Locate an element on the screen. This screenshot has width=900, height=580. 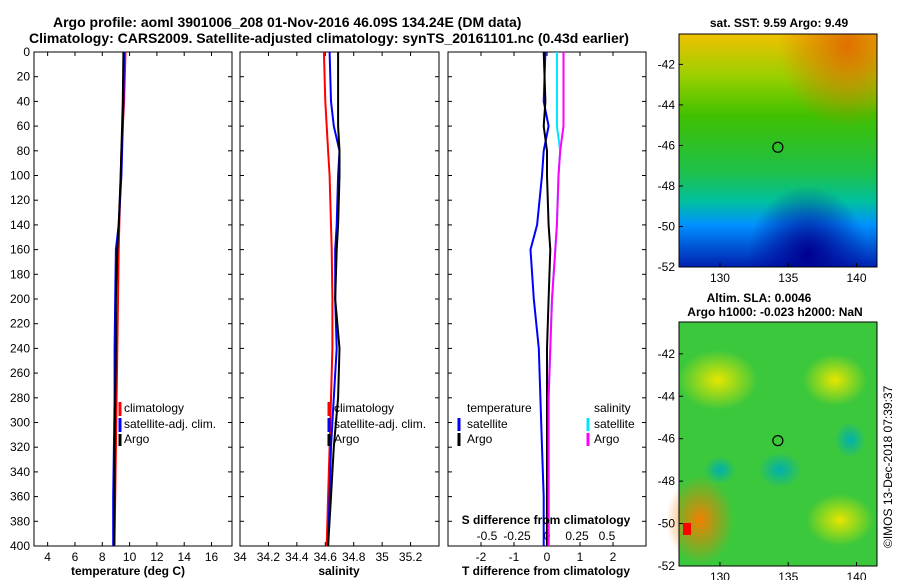
depth-tick-label: 40 is located at coordinates (24, 101).